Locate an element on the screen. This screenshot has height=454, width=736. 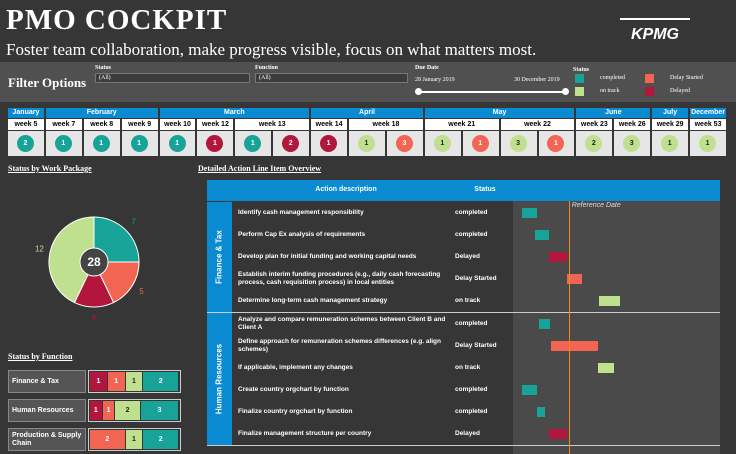
slice-label: 12 is located at coordinates (39, 249).